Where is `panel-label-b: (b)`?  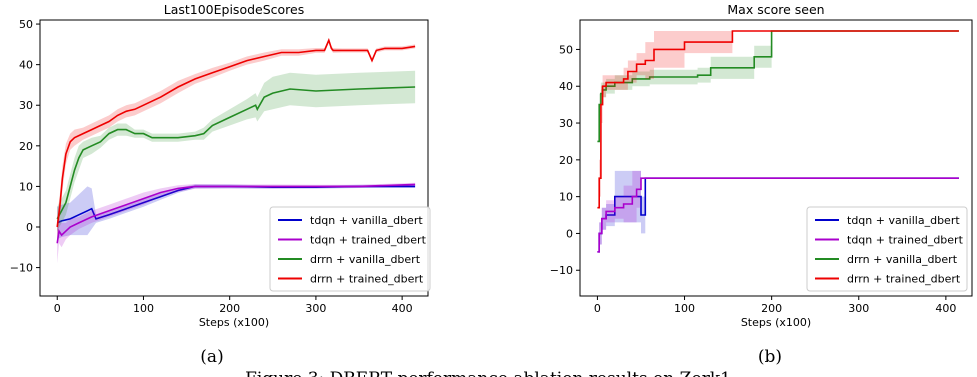
panel-label-b: (b) is located at coordinates (770, 357).